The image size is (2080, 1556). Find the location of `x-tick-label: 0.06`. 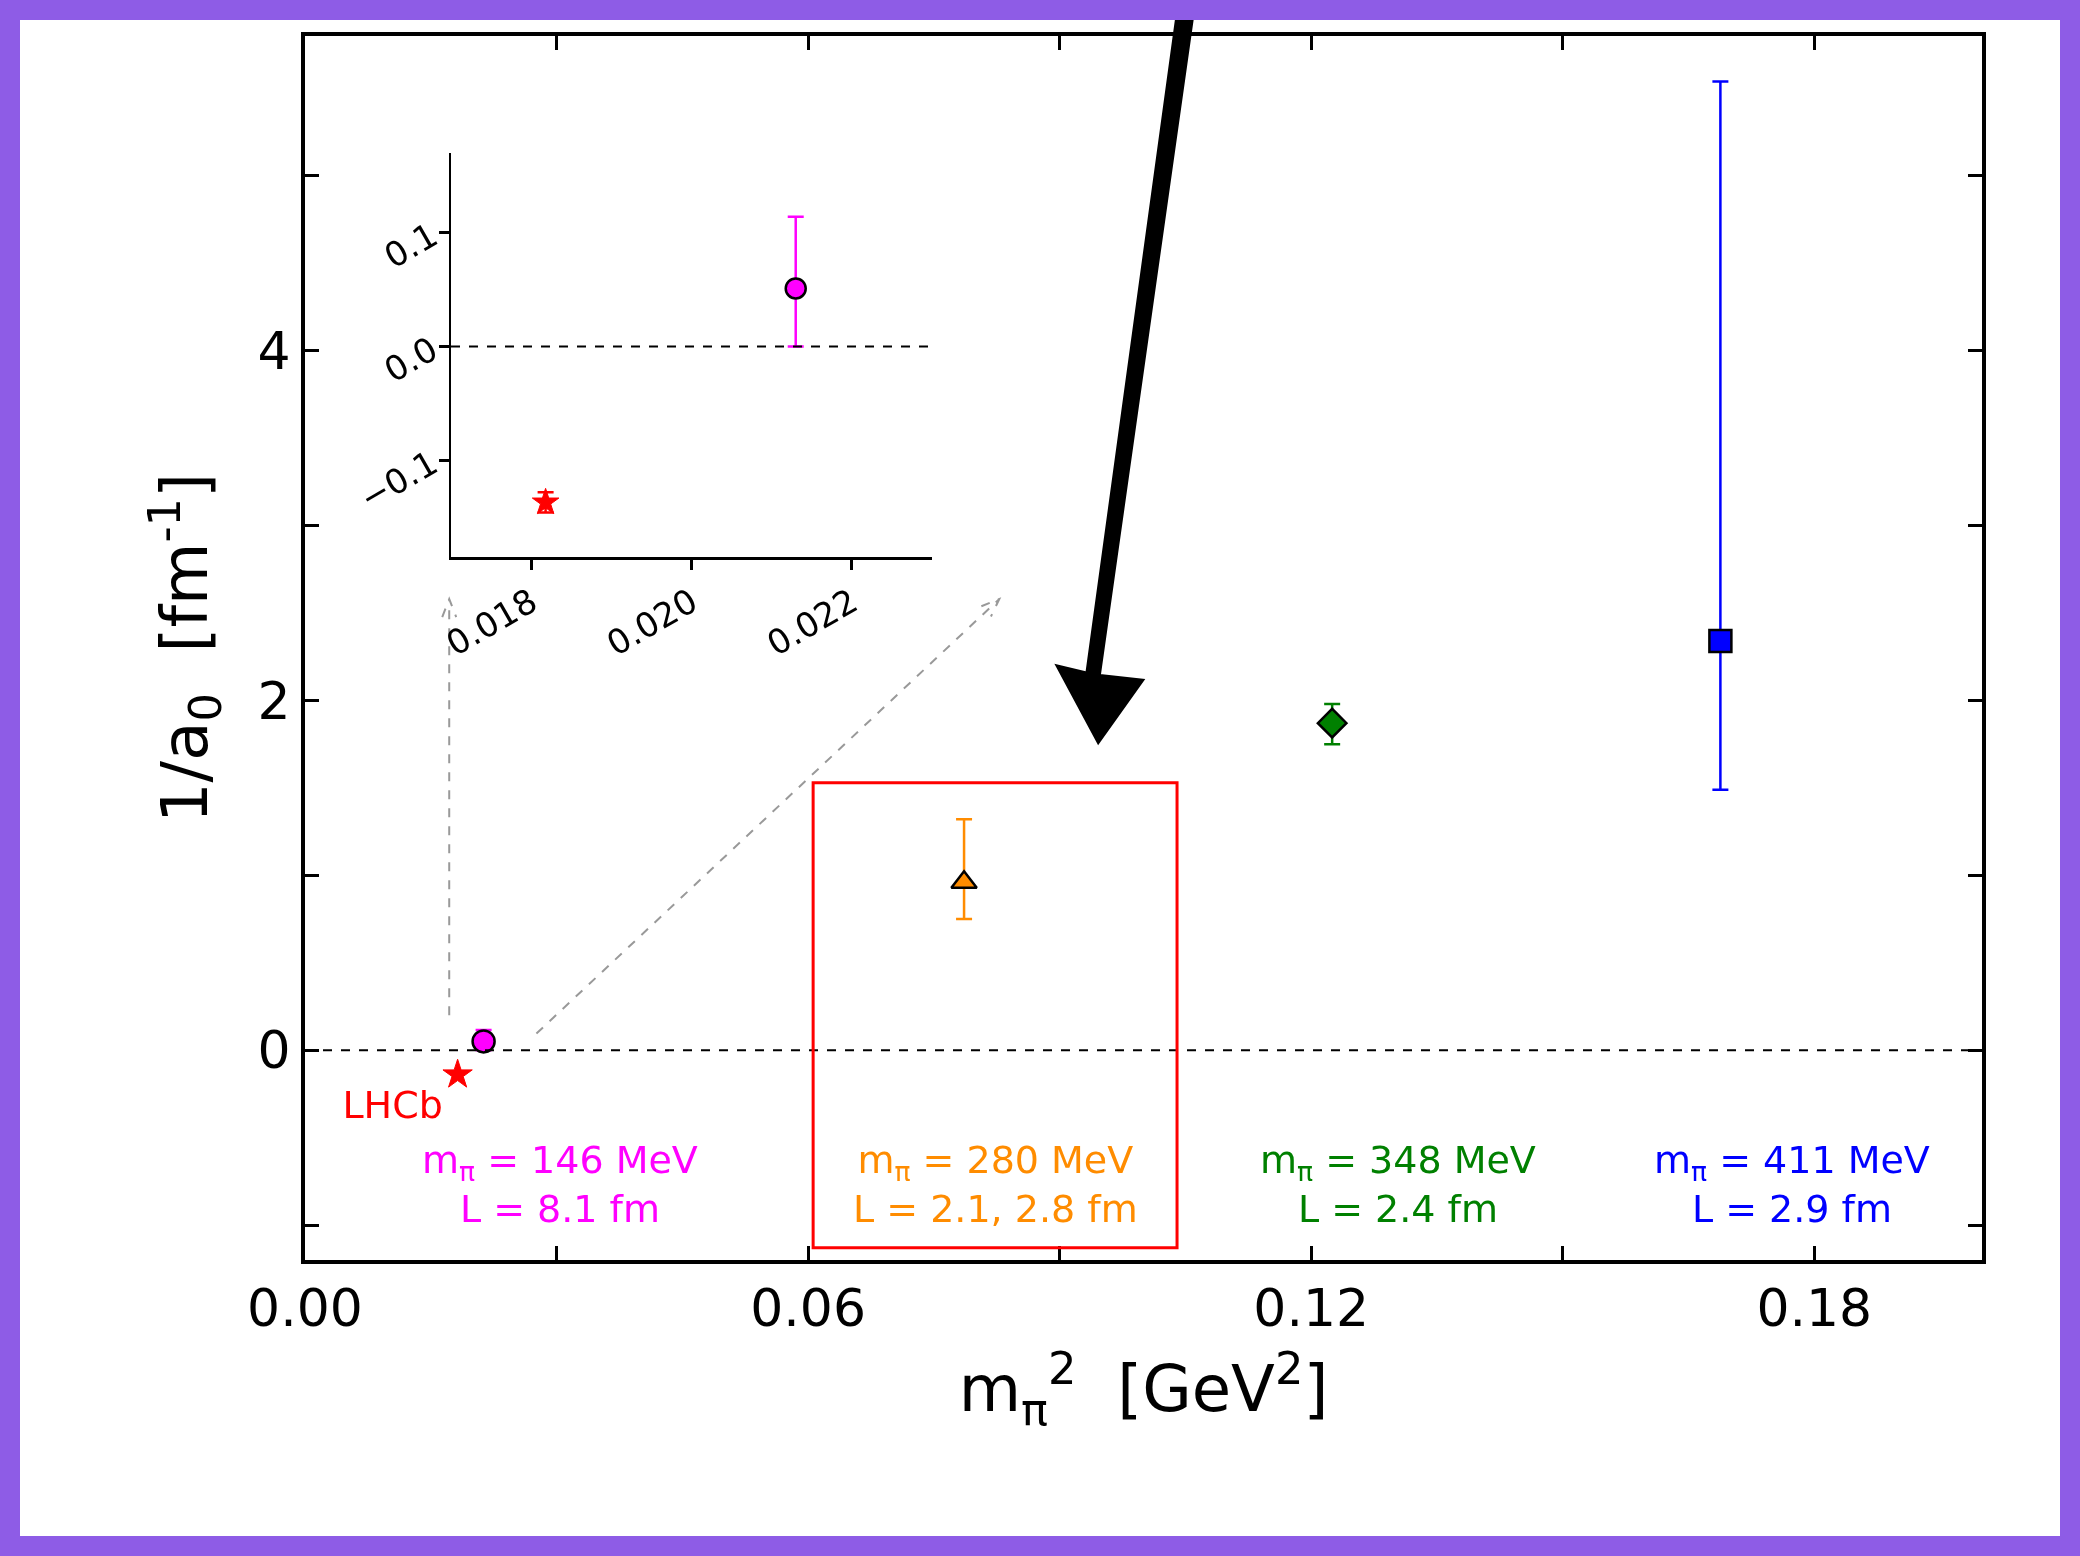

x-tick-label: 0.06 is located at coordinates (808, 1308).